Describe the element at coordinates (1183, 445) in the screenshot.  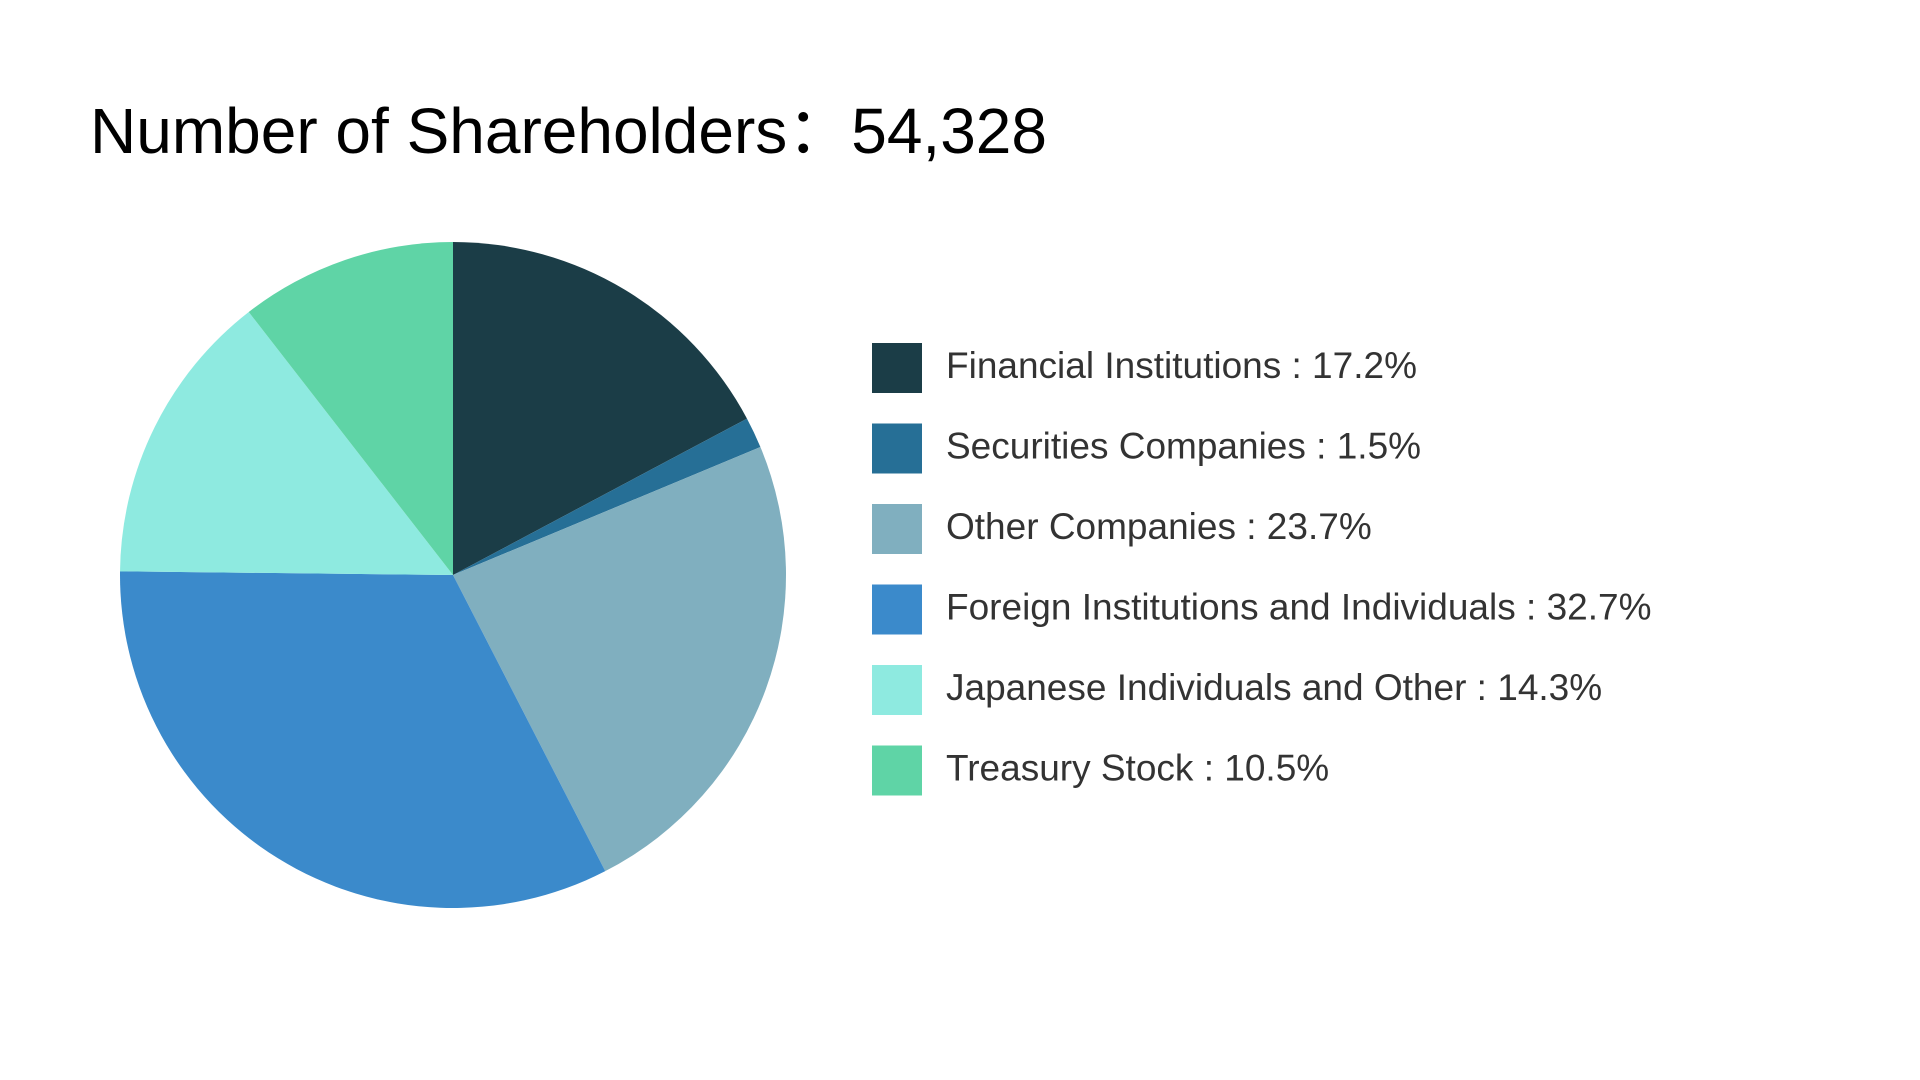
I see `legend-label: Securities Companies : 1.5%` at that location.